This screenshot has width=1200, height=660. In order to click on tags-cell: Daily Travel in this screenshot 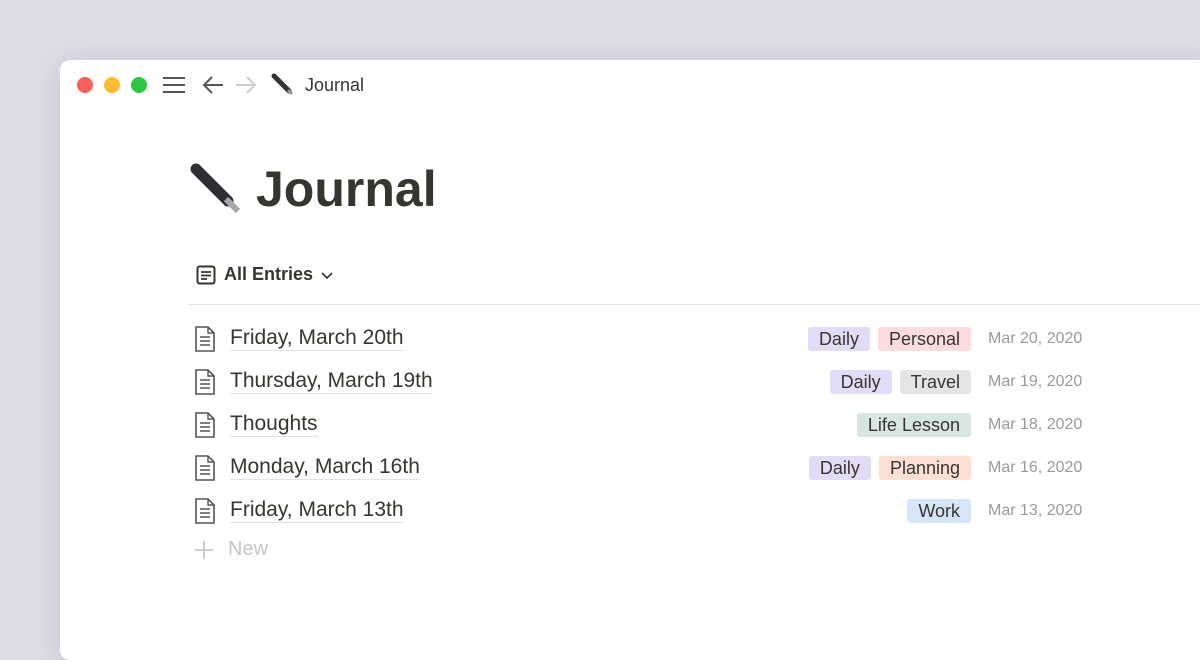, I will do `click(900, 381)`.